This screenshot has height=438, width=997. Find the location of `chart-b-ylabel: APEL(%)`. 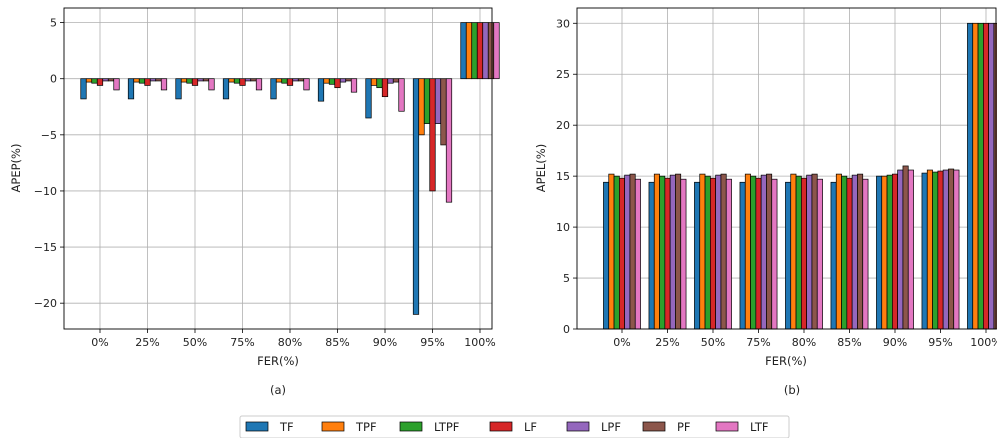

chart-b-ylabel: APEL(%) is located at coordinates (541, 168).